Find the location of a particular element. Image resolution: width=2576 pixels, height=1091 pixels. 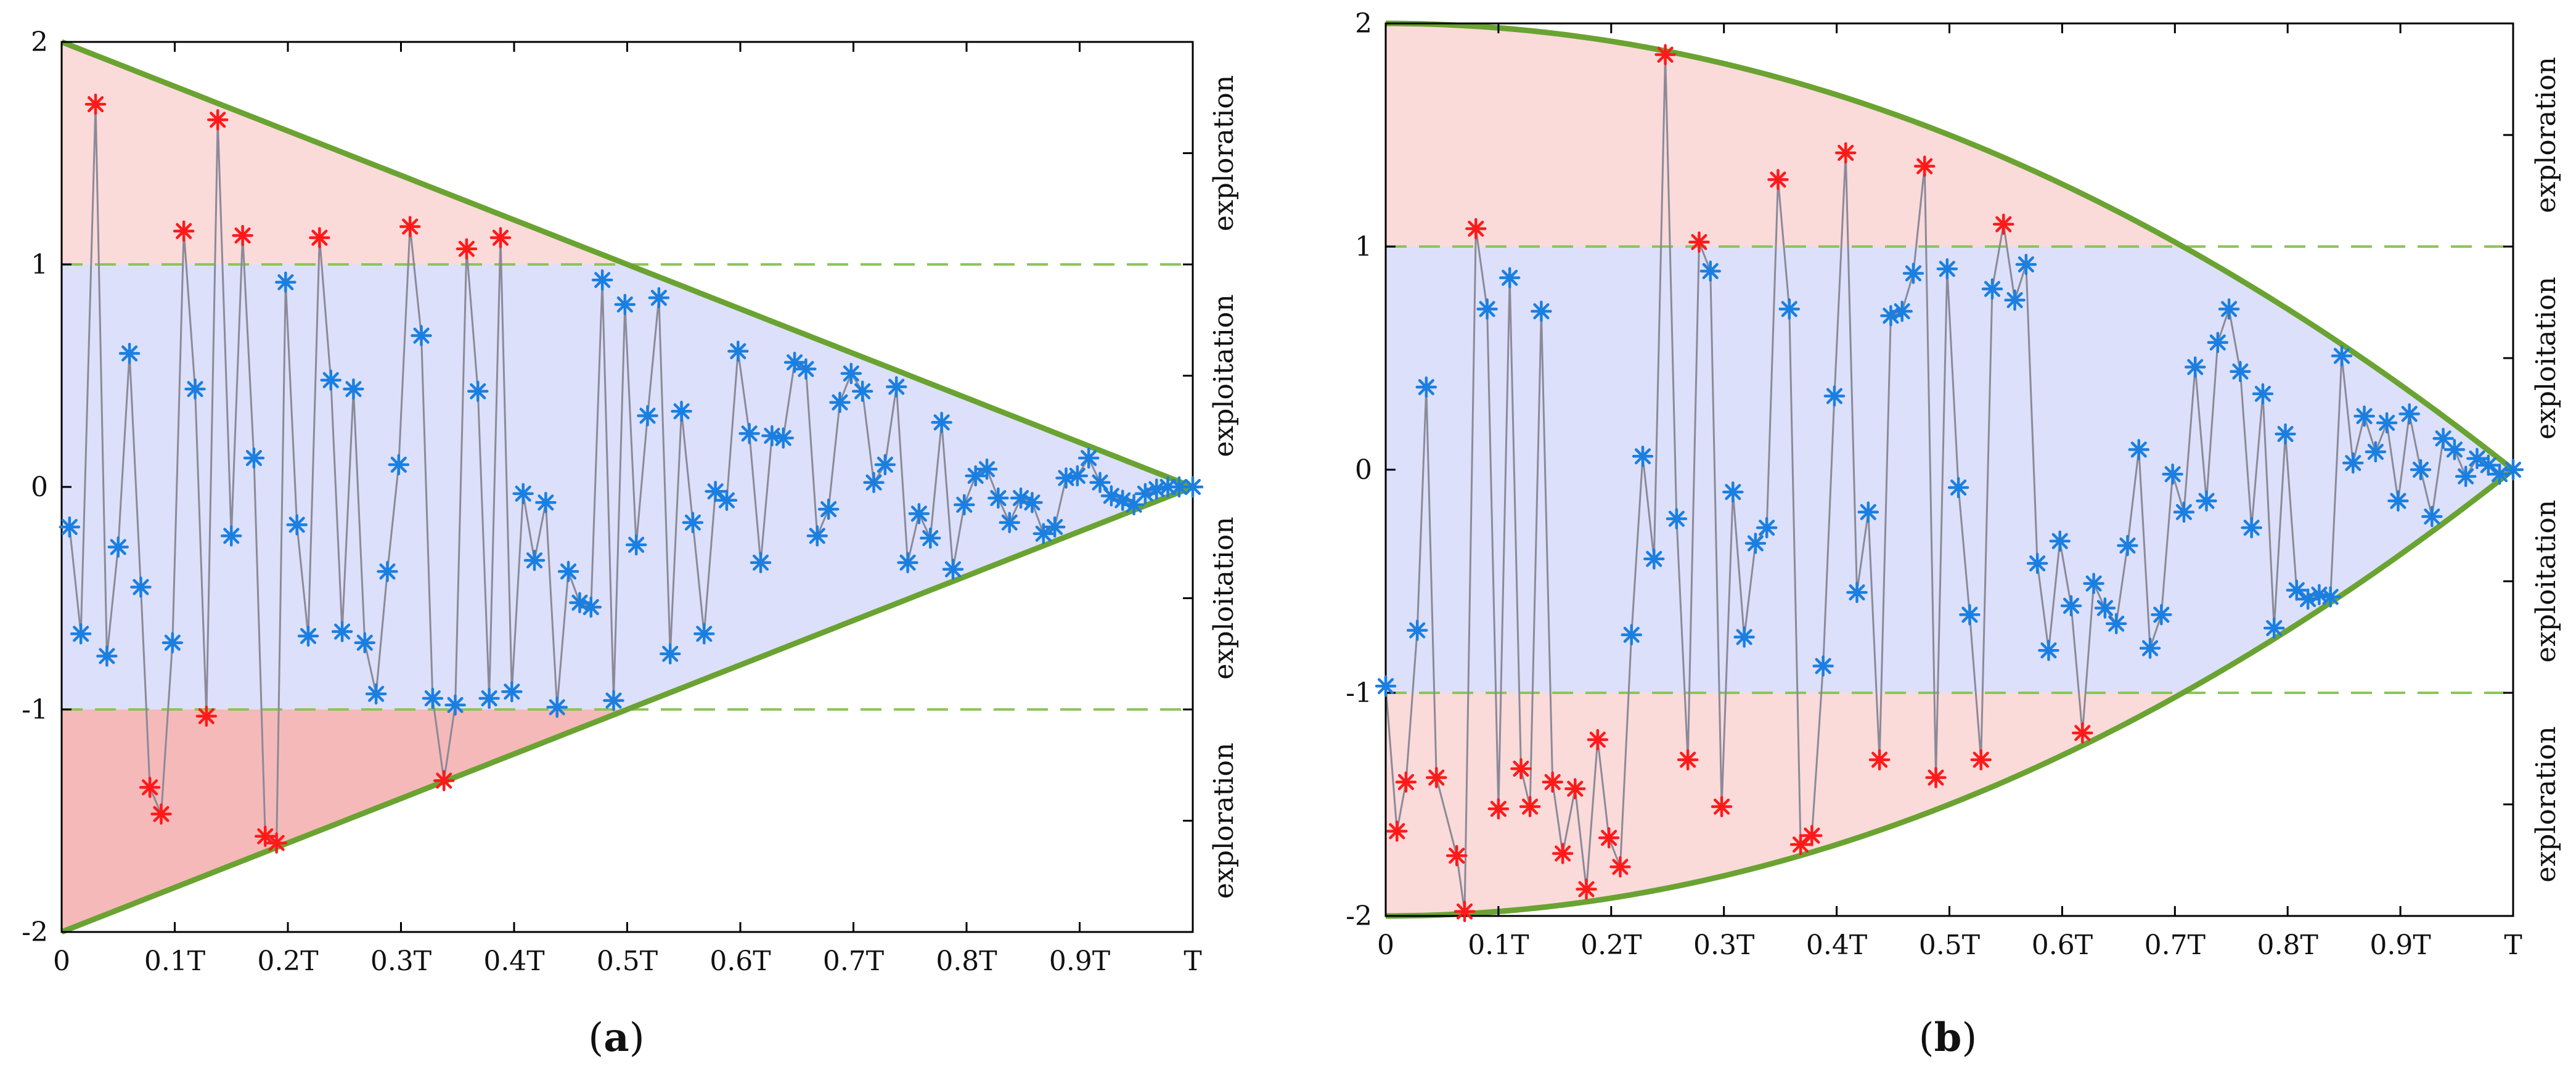

y-tick-label: 2 is located at coordinates (1363, 23).